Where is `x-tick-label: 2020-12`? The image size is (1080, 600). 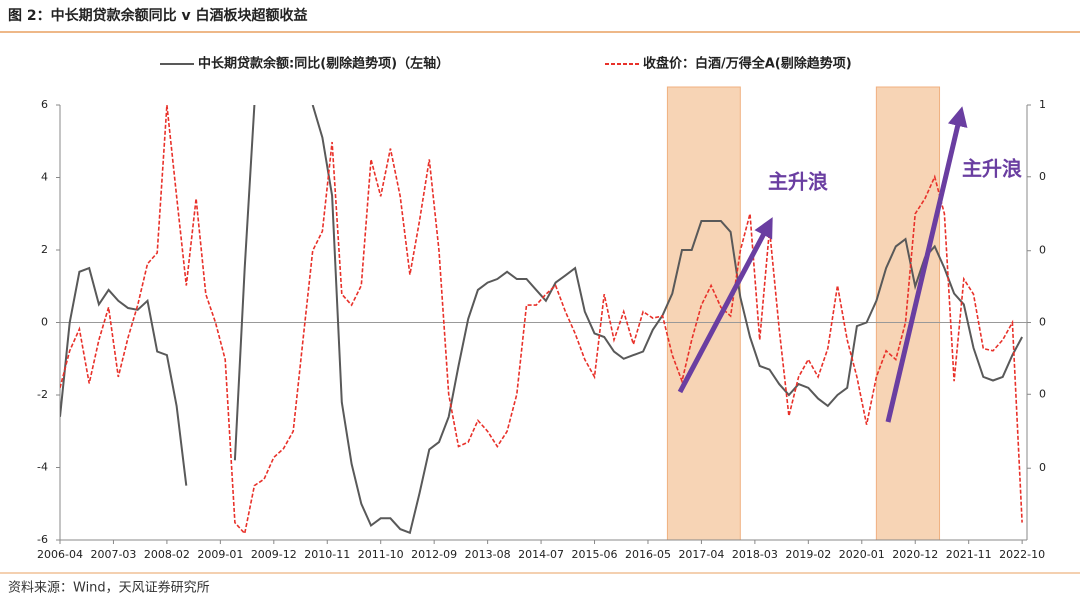
x-tick-label: 2020-12 is located at coordinates (915, 554).